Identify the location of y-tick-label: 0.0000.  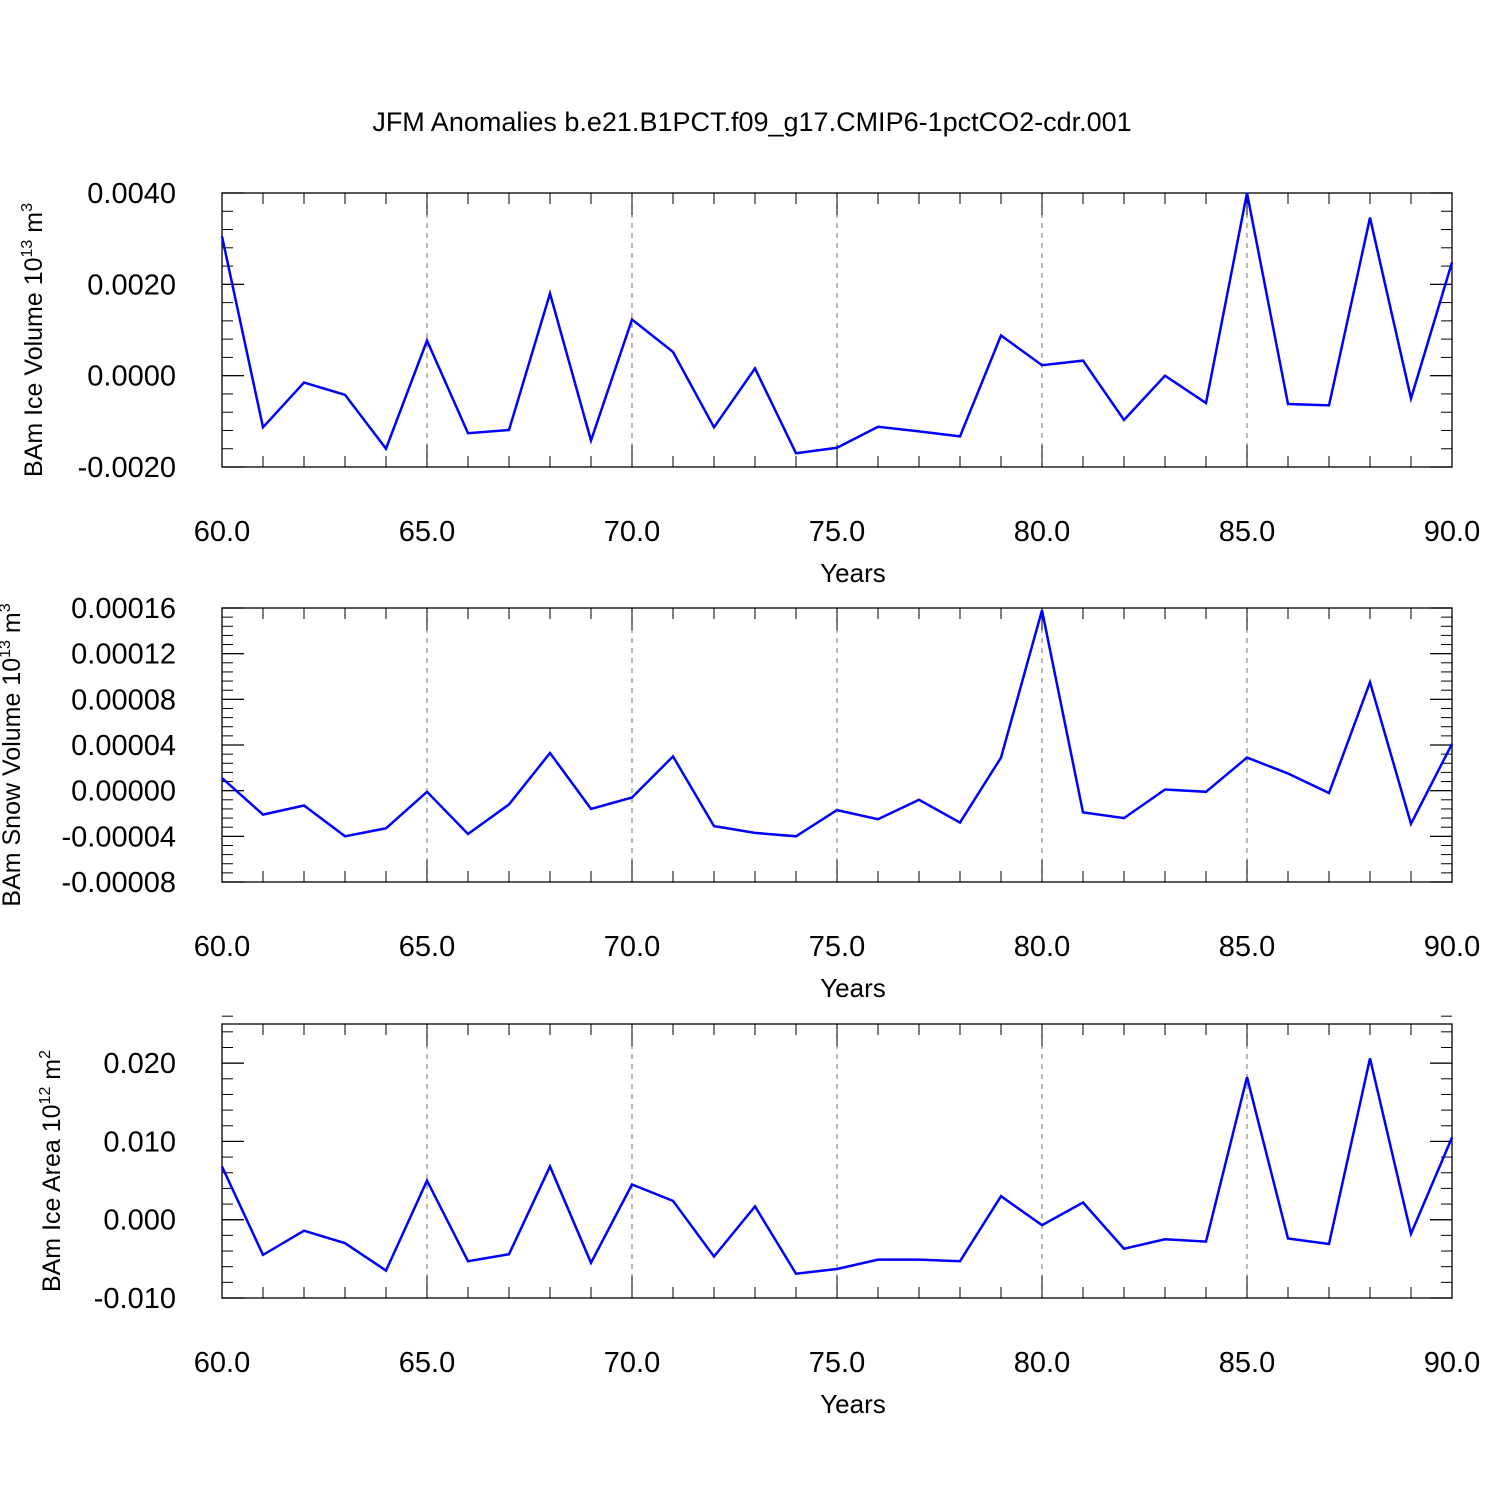
(131, 377).